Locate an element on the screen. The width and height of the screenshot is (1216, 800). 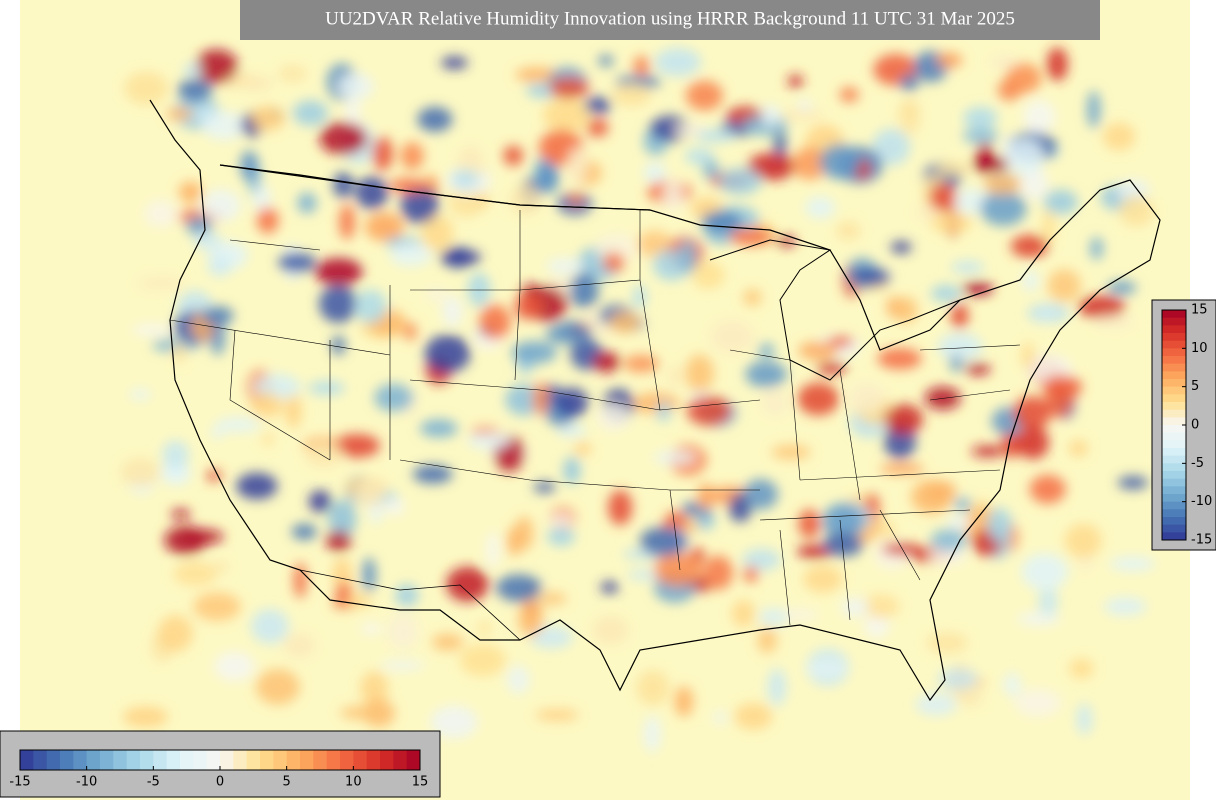
border-mexico is located at coordinates (410, 605).